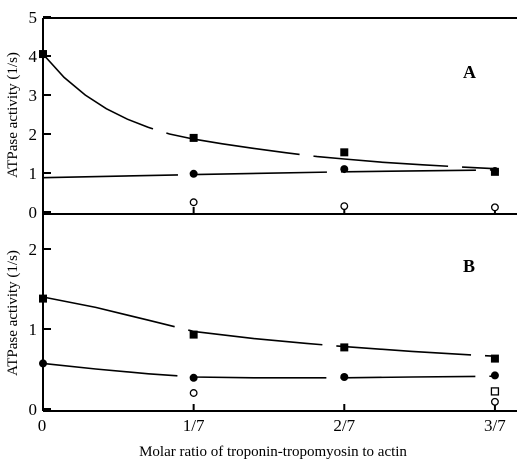  Describe the element at coordinates (33, 173) in the screenshot. I see `top-panel-y-tick-label: 1` at that location.